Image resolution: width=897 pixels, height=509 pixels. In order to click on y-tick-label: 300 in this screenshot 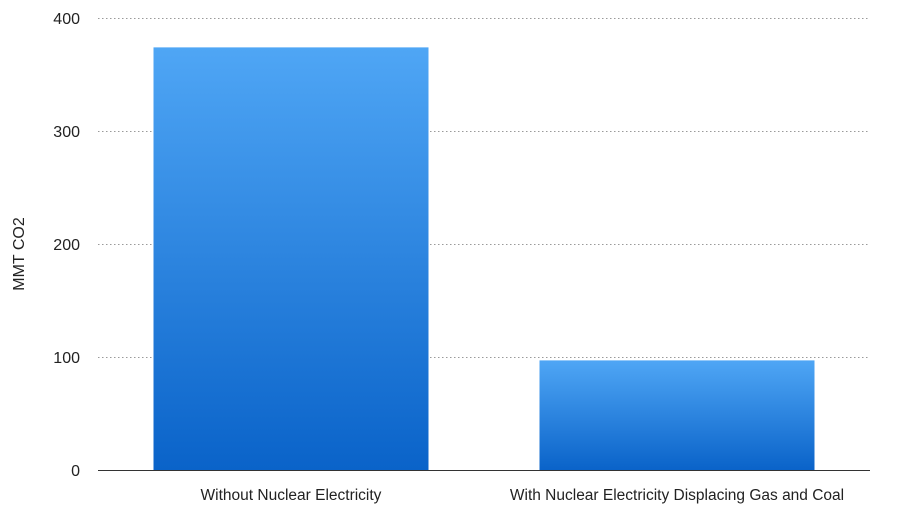, I will do `click(66, 132)`.